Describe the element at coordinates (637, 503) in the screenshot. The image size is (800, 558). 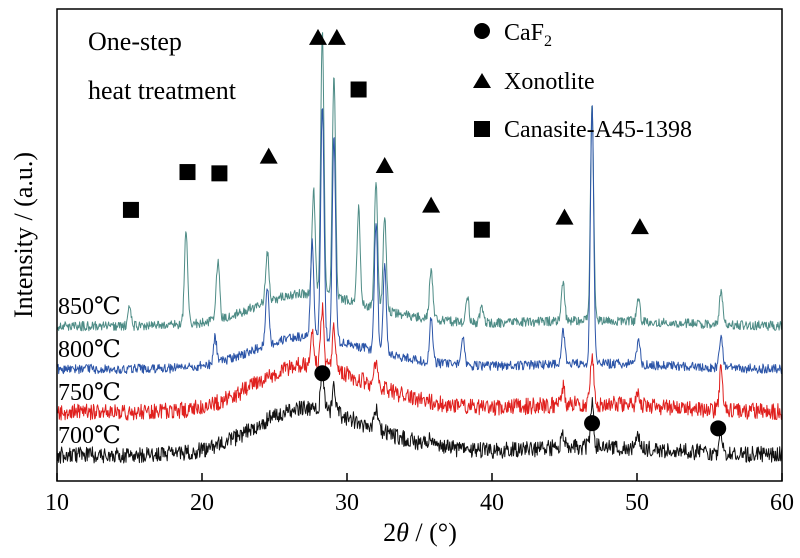
I see `x-tick-label-50: 50` at that location.